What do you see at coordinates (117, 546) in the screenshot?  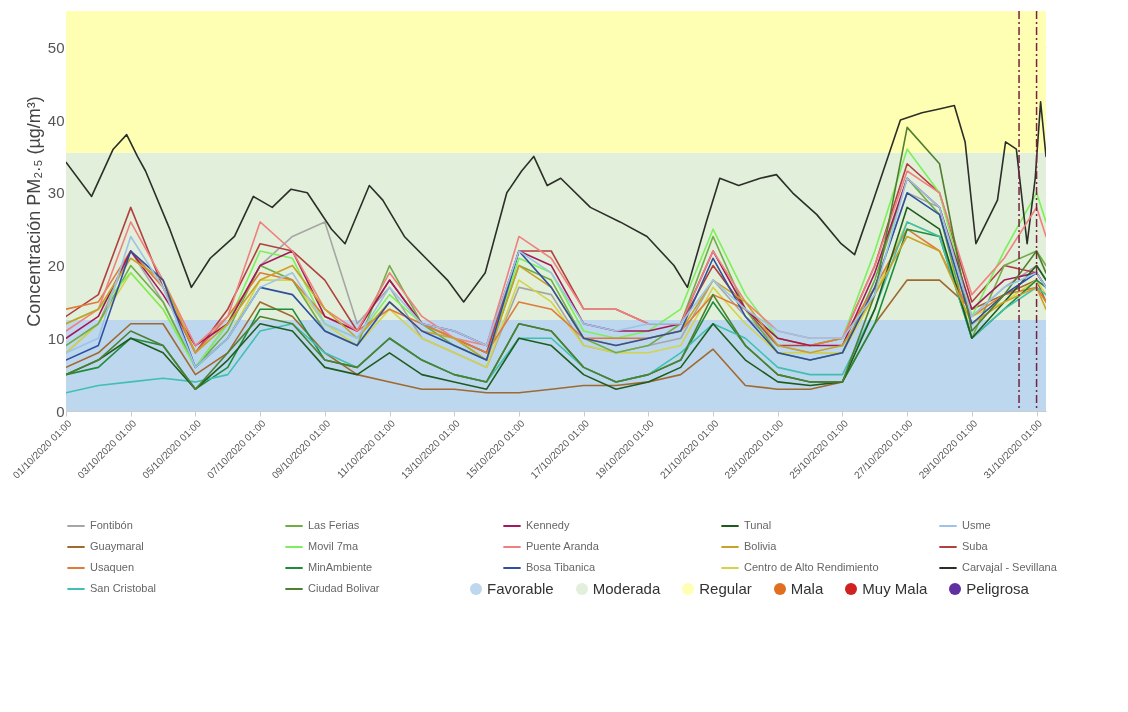 I see `legend-label: Guaymaral` at bounding box center [117, 546].